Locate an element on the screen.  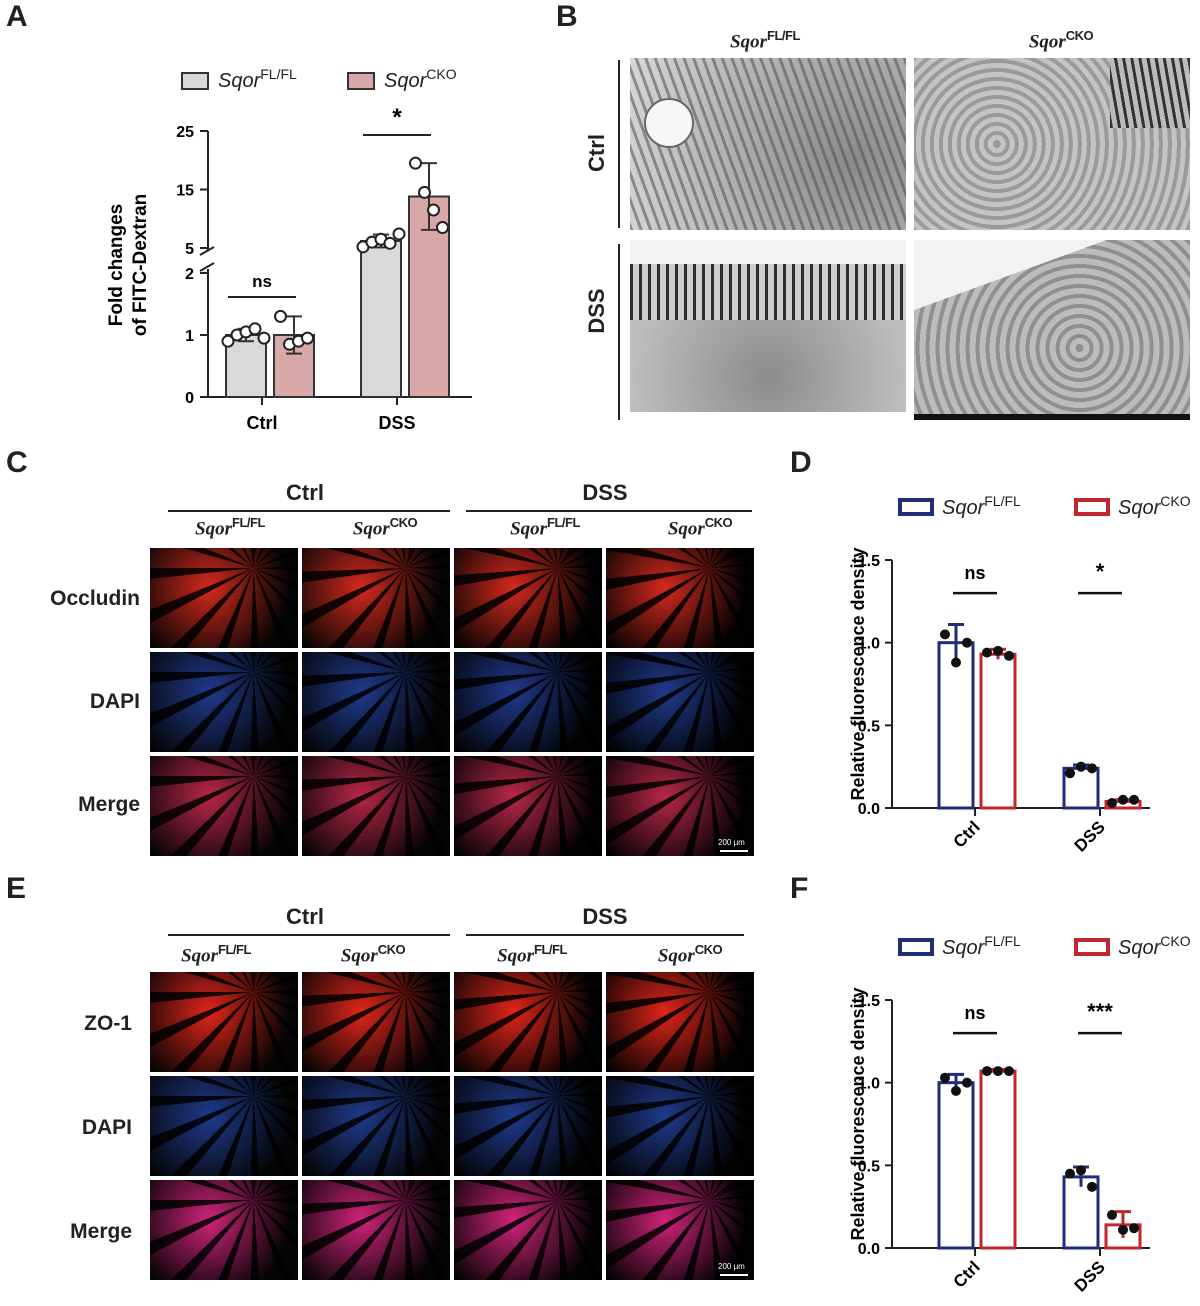
chart-d-bar is located at coordinates (998, 731).